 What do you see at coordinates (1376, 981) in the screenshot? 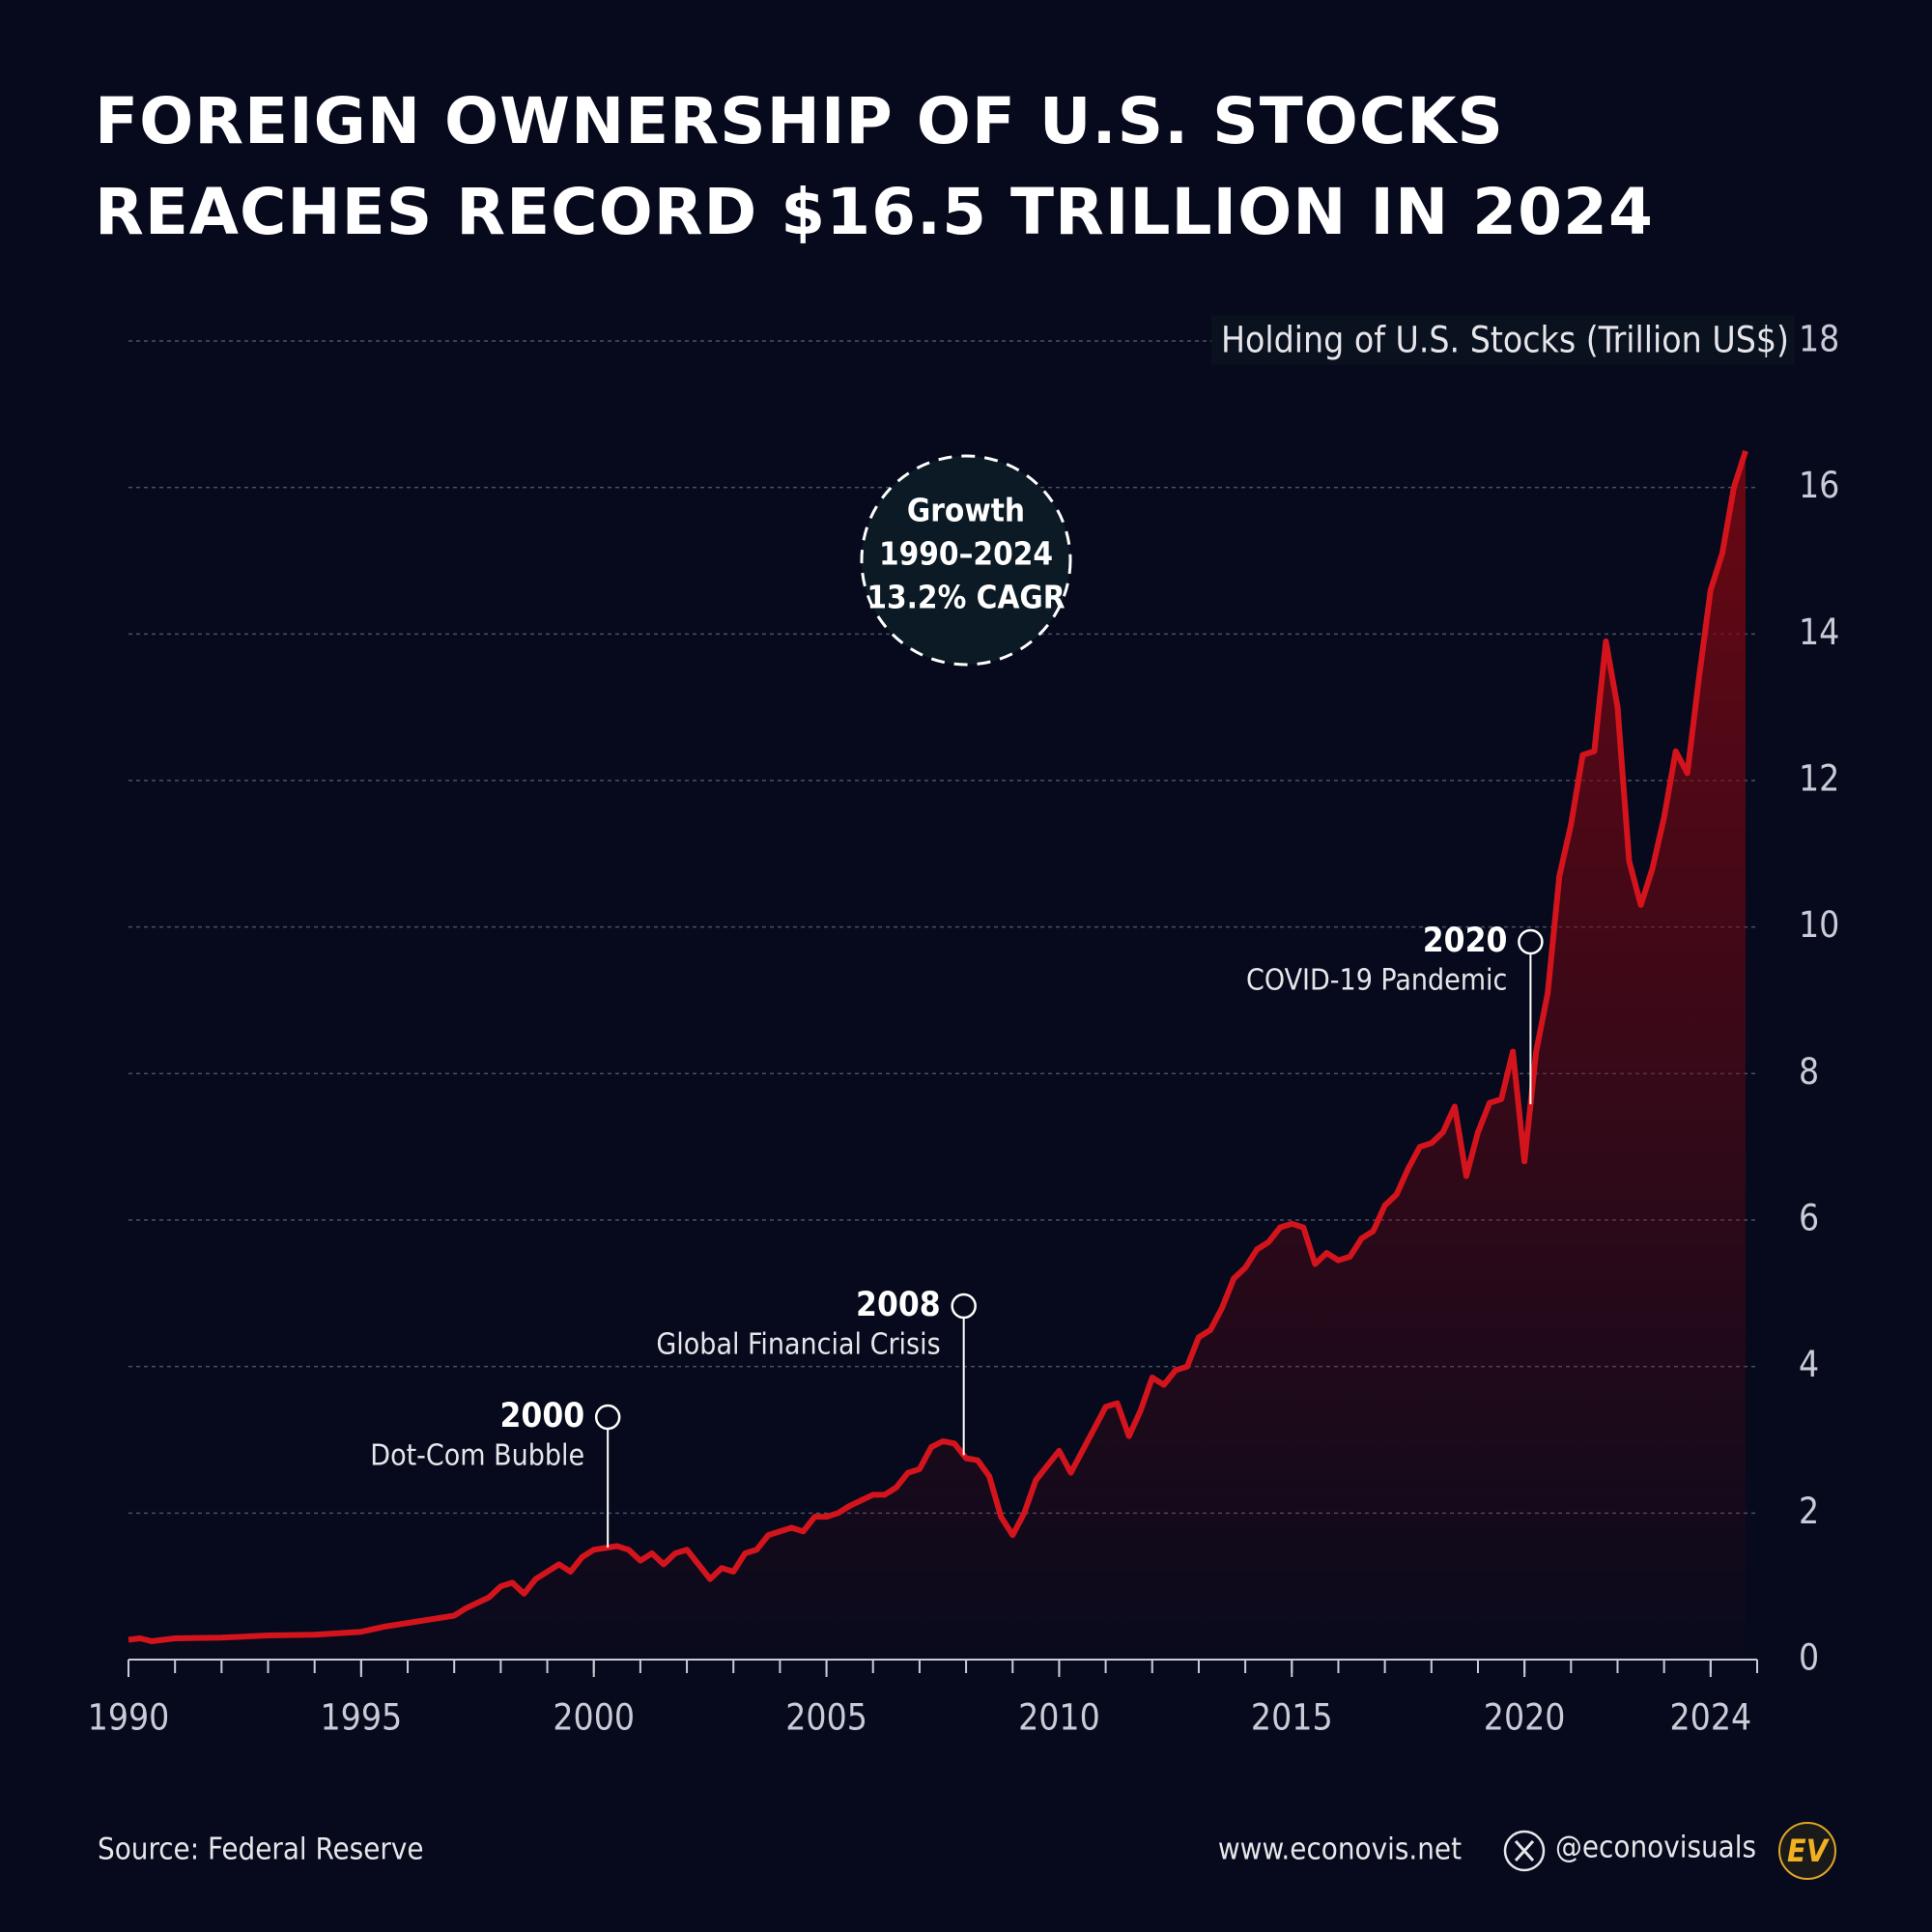
I see `annotation-text: COVID-19 Pandemic` at bounding box center [1376, 981].